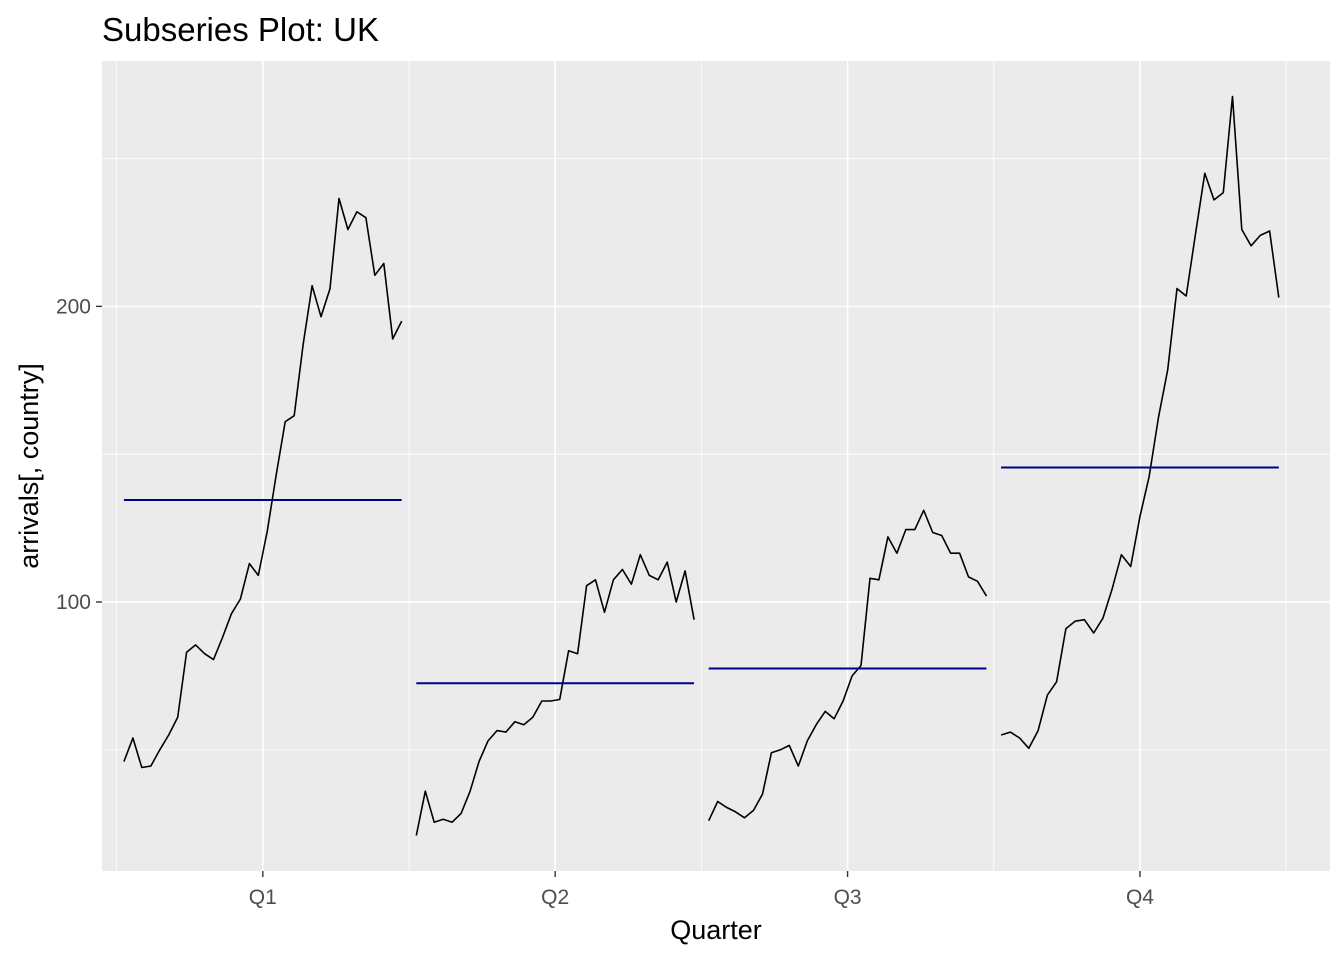 The height and width of the screenshot is (960, 1344). What do you see at coordinates (73, 602) in the screenshot?
I see `y-tick-label: 100` at bounding box center [73, 602].